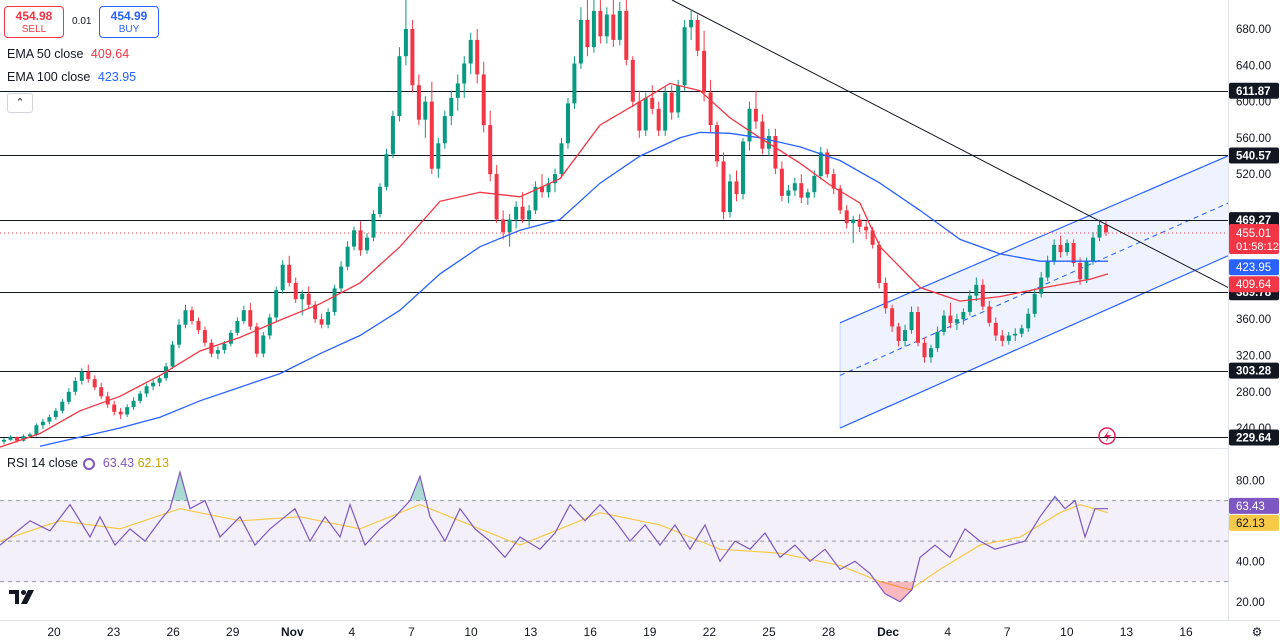 The height and width of the screenshot is (641, 1280). Describe the element at coordinates (1127, 632) in the screenshot. I see `time-tick-label: 13` at that location.